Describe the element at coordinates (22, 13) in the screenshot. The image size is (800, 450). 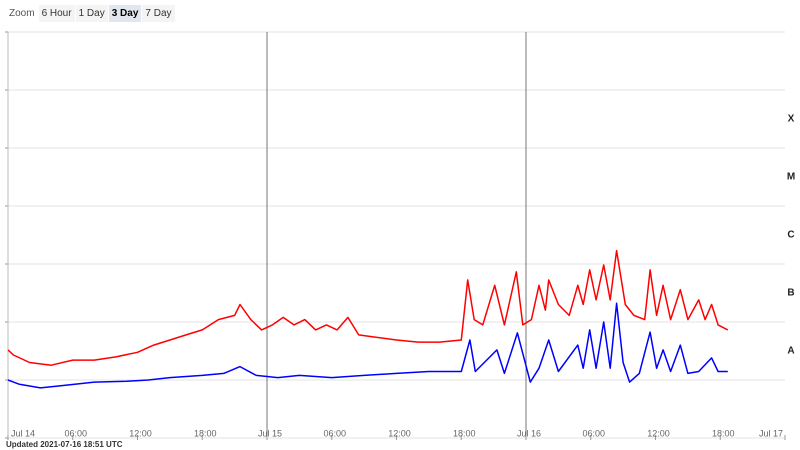
I see `zoom-label: Zoom` at that location.